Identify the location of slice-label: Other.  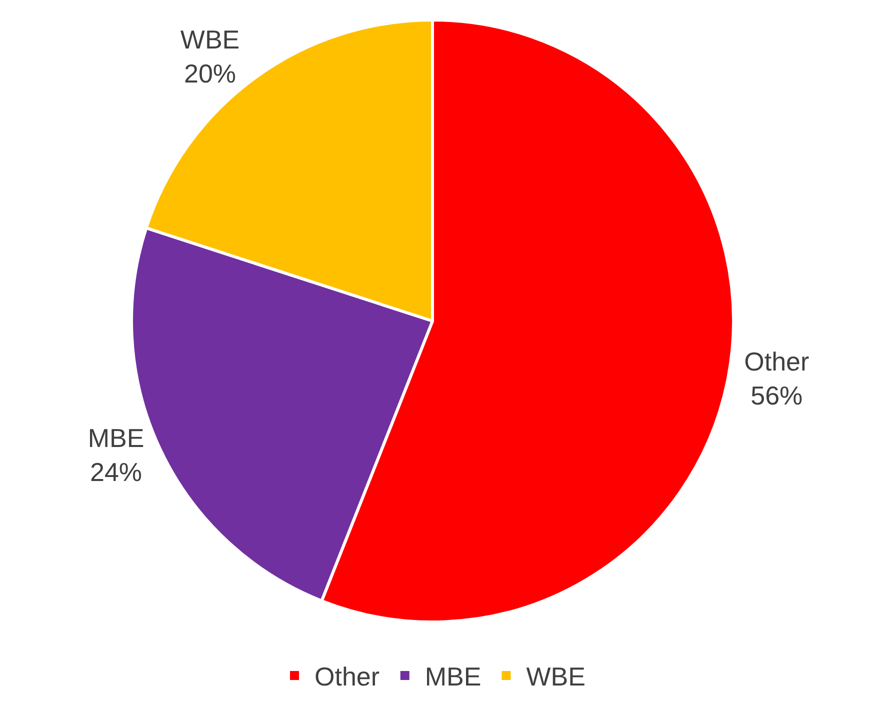
(777, 361).